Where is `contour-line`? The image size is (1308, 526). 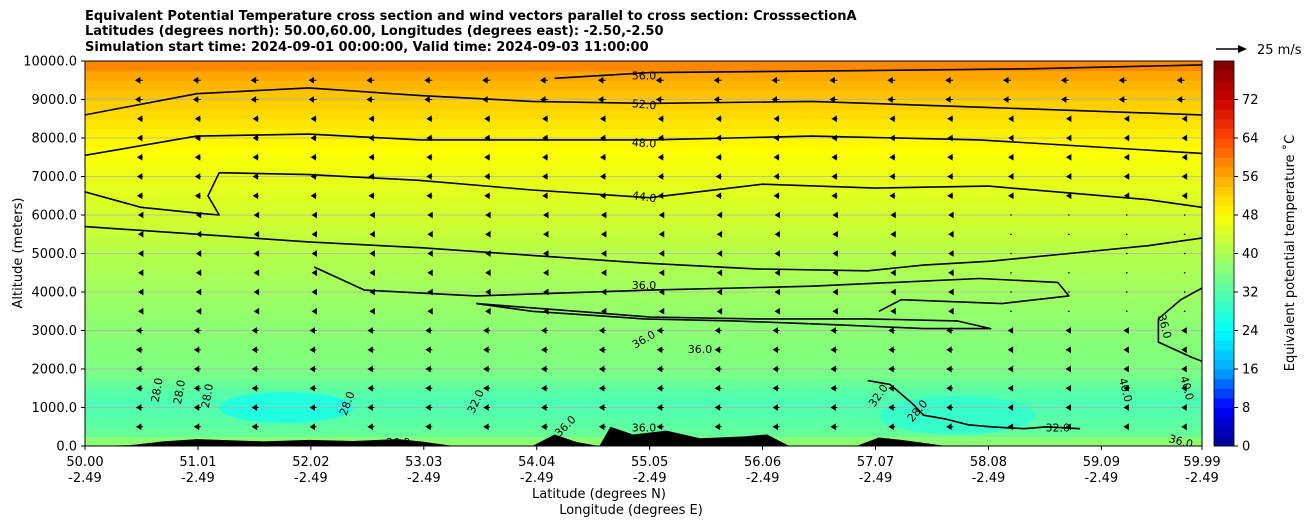 contour-line is located at coordinates (691, 289).